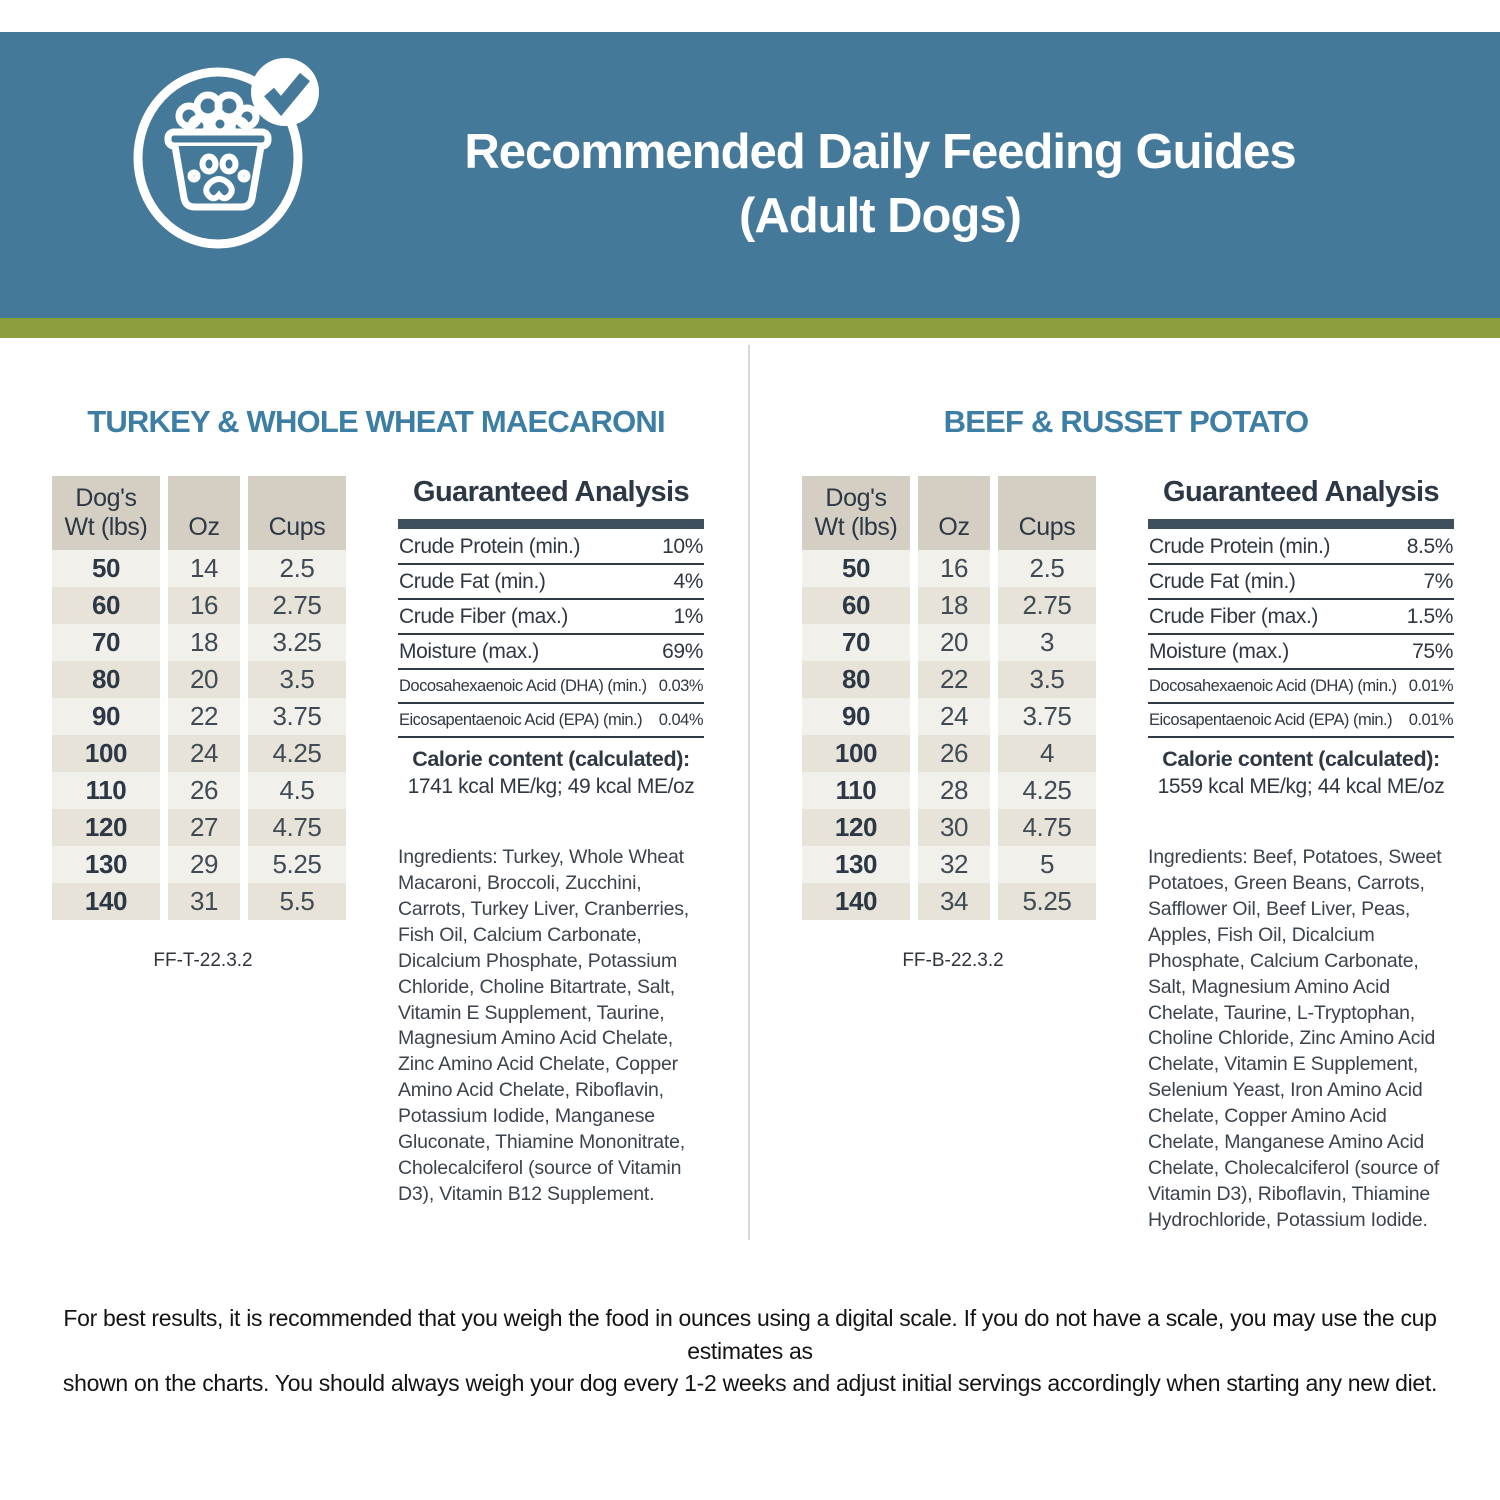 Image resolution: width=1500 pixels, height=1500 pixels. I want to click on table-row: 60 16 2.75, so click(203, 605).